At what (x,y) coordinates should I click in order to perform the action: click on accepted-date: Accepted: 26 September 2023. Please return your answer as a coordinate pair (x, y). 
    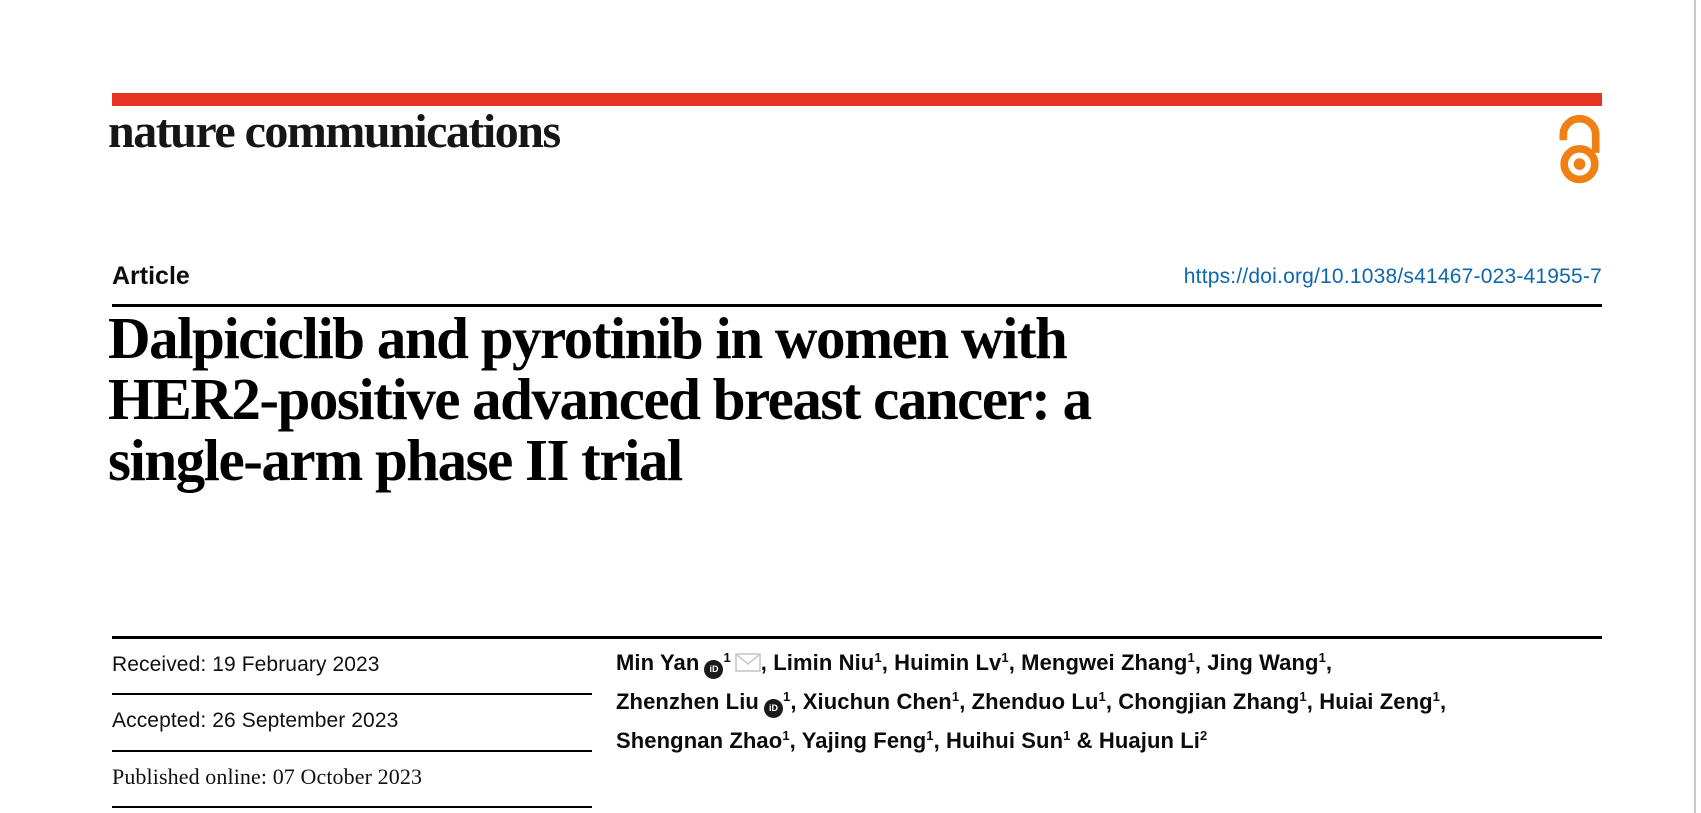
    Looking at the image, I should click on (255, 720).